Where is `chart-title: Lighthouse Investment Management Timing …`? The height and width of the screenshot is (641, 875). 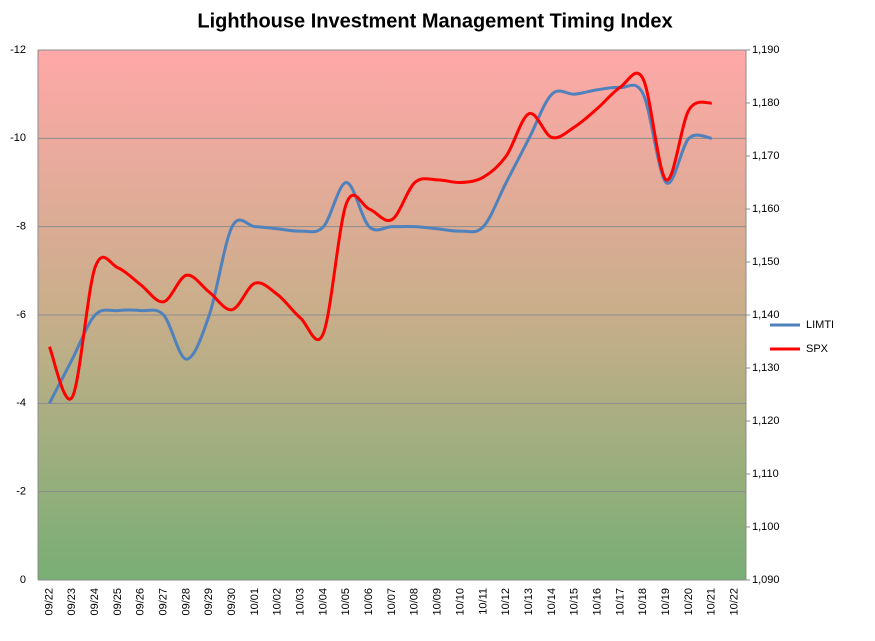
chart-title: Lighthouse Investment Management Timing … is located at coordinates (434, 21).